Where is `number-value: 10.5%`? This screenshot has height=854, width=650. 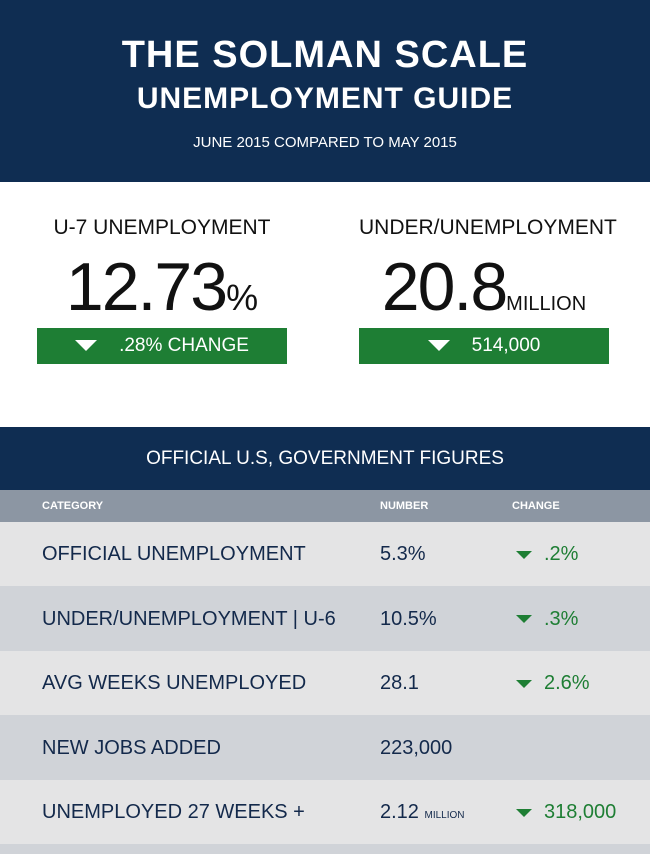
number-value: 10.5% is located at coordinates (408, 618).